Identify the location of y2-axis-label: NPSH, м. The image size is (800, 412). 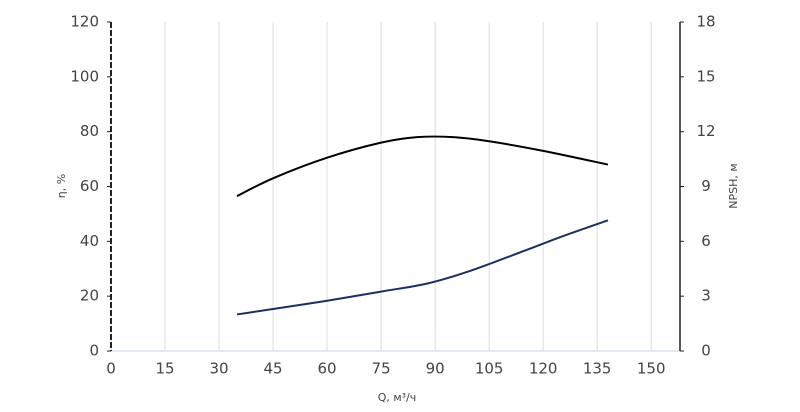
(733, 185).